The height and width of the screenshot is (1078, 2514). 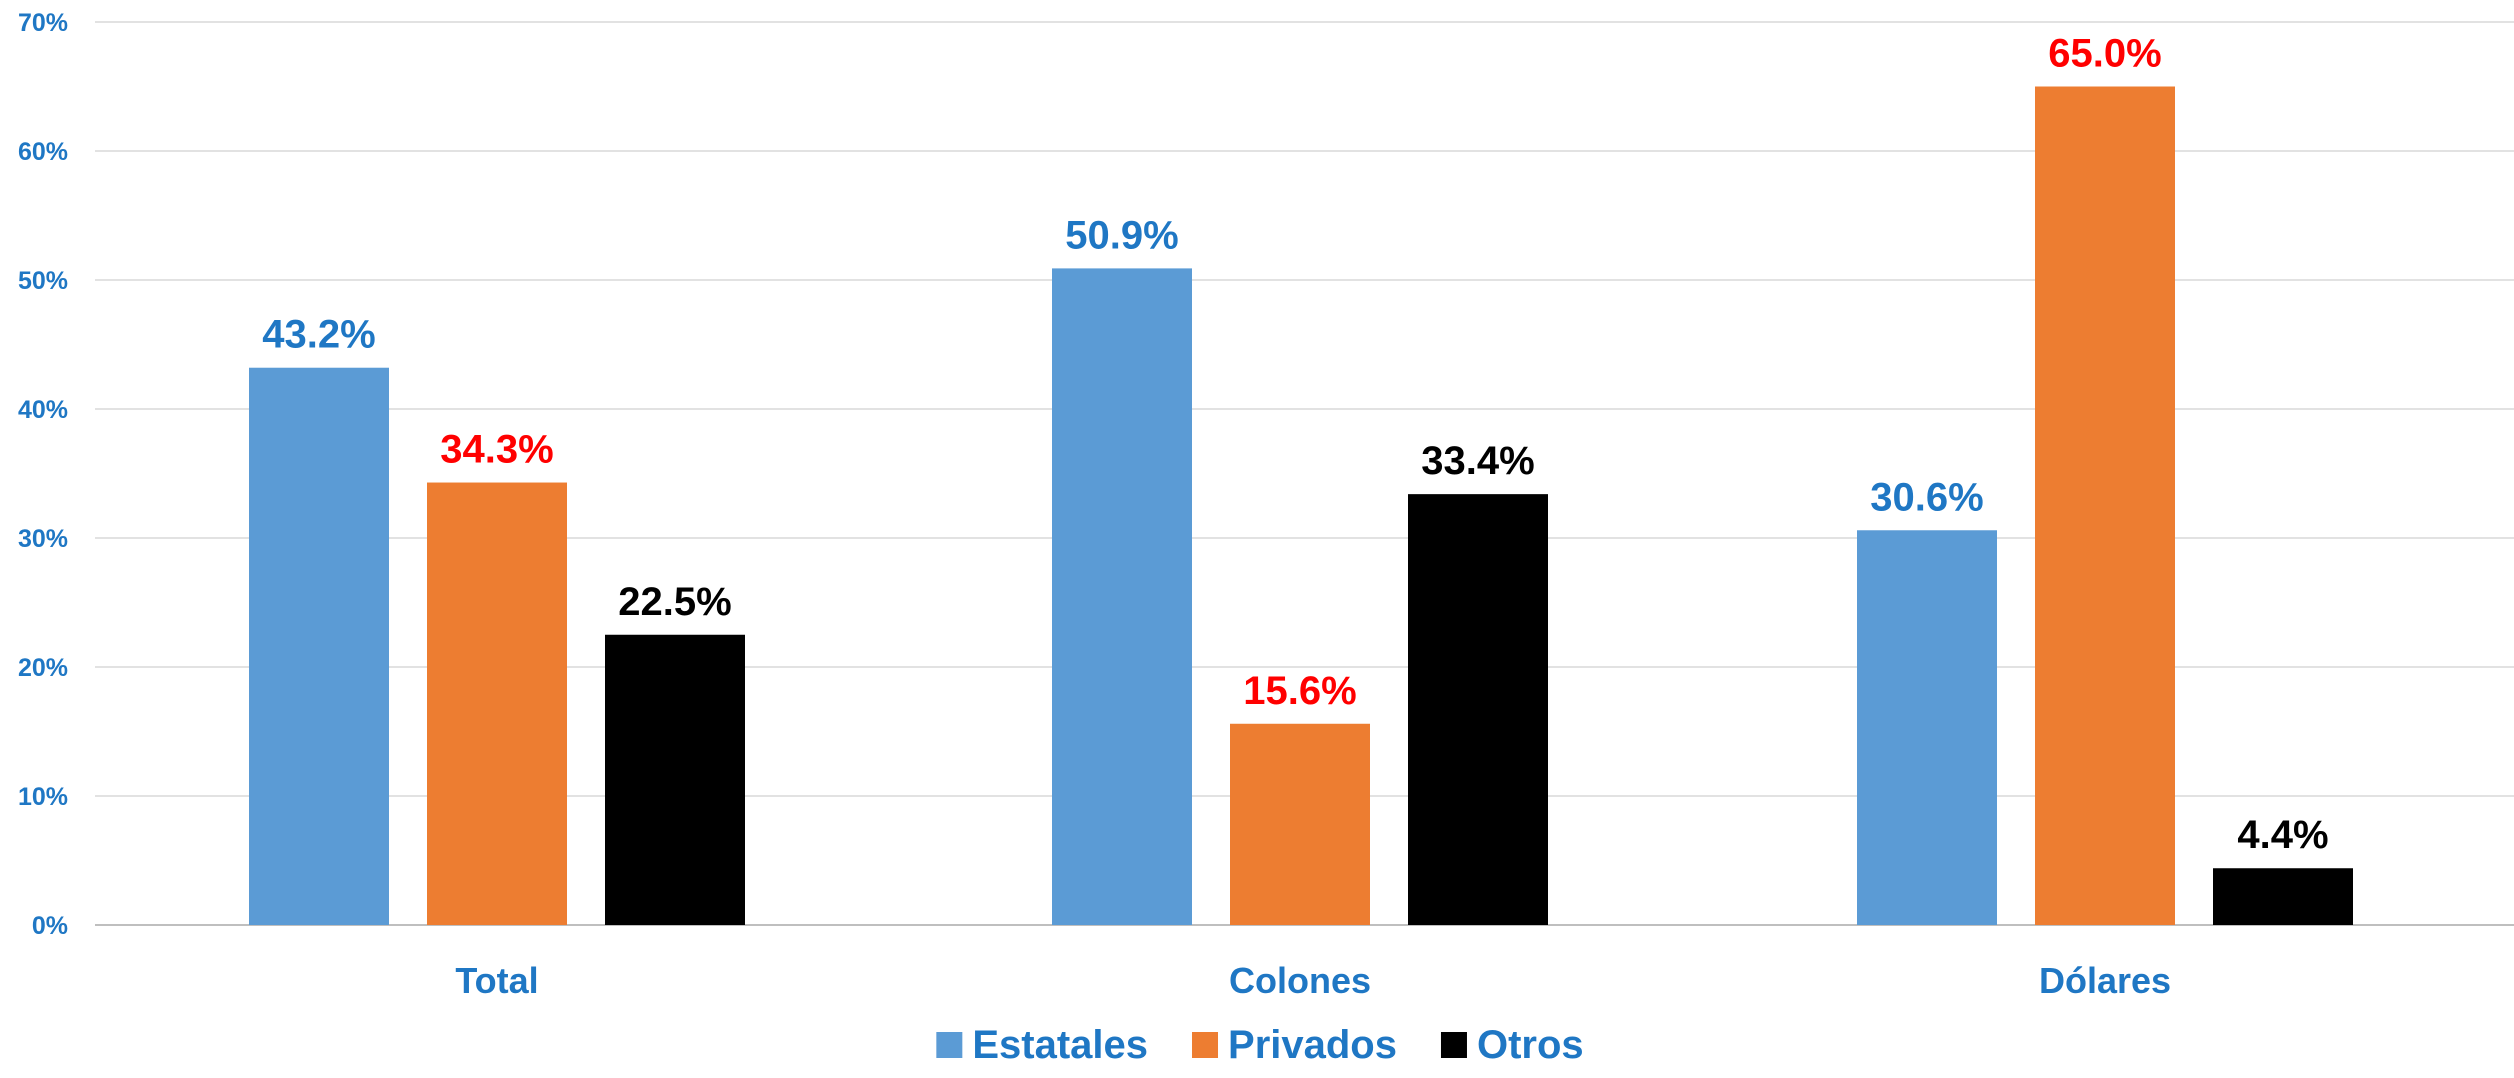 I want to click on bar-estatales-dólares, so click(x=1927, y=727).